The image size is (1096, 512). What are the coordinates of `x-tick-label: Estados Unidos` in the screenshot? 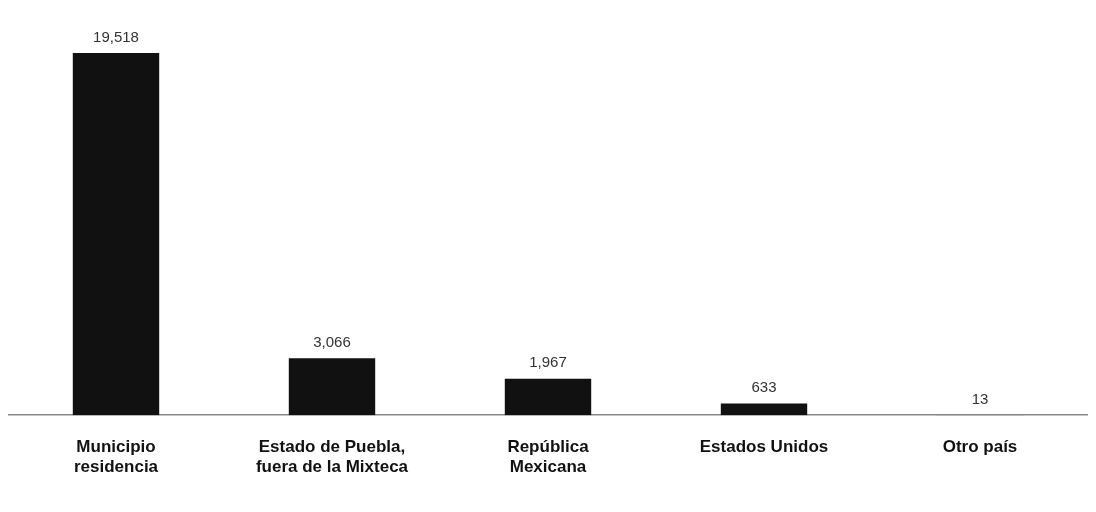 It's located at (764, 447).